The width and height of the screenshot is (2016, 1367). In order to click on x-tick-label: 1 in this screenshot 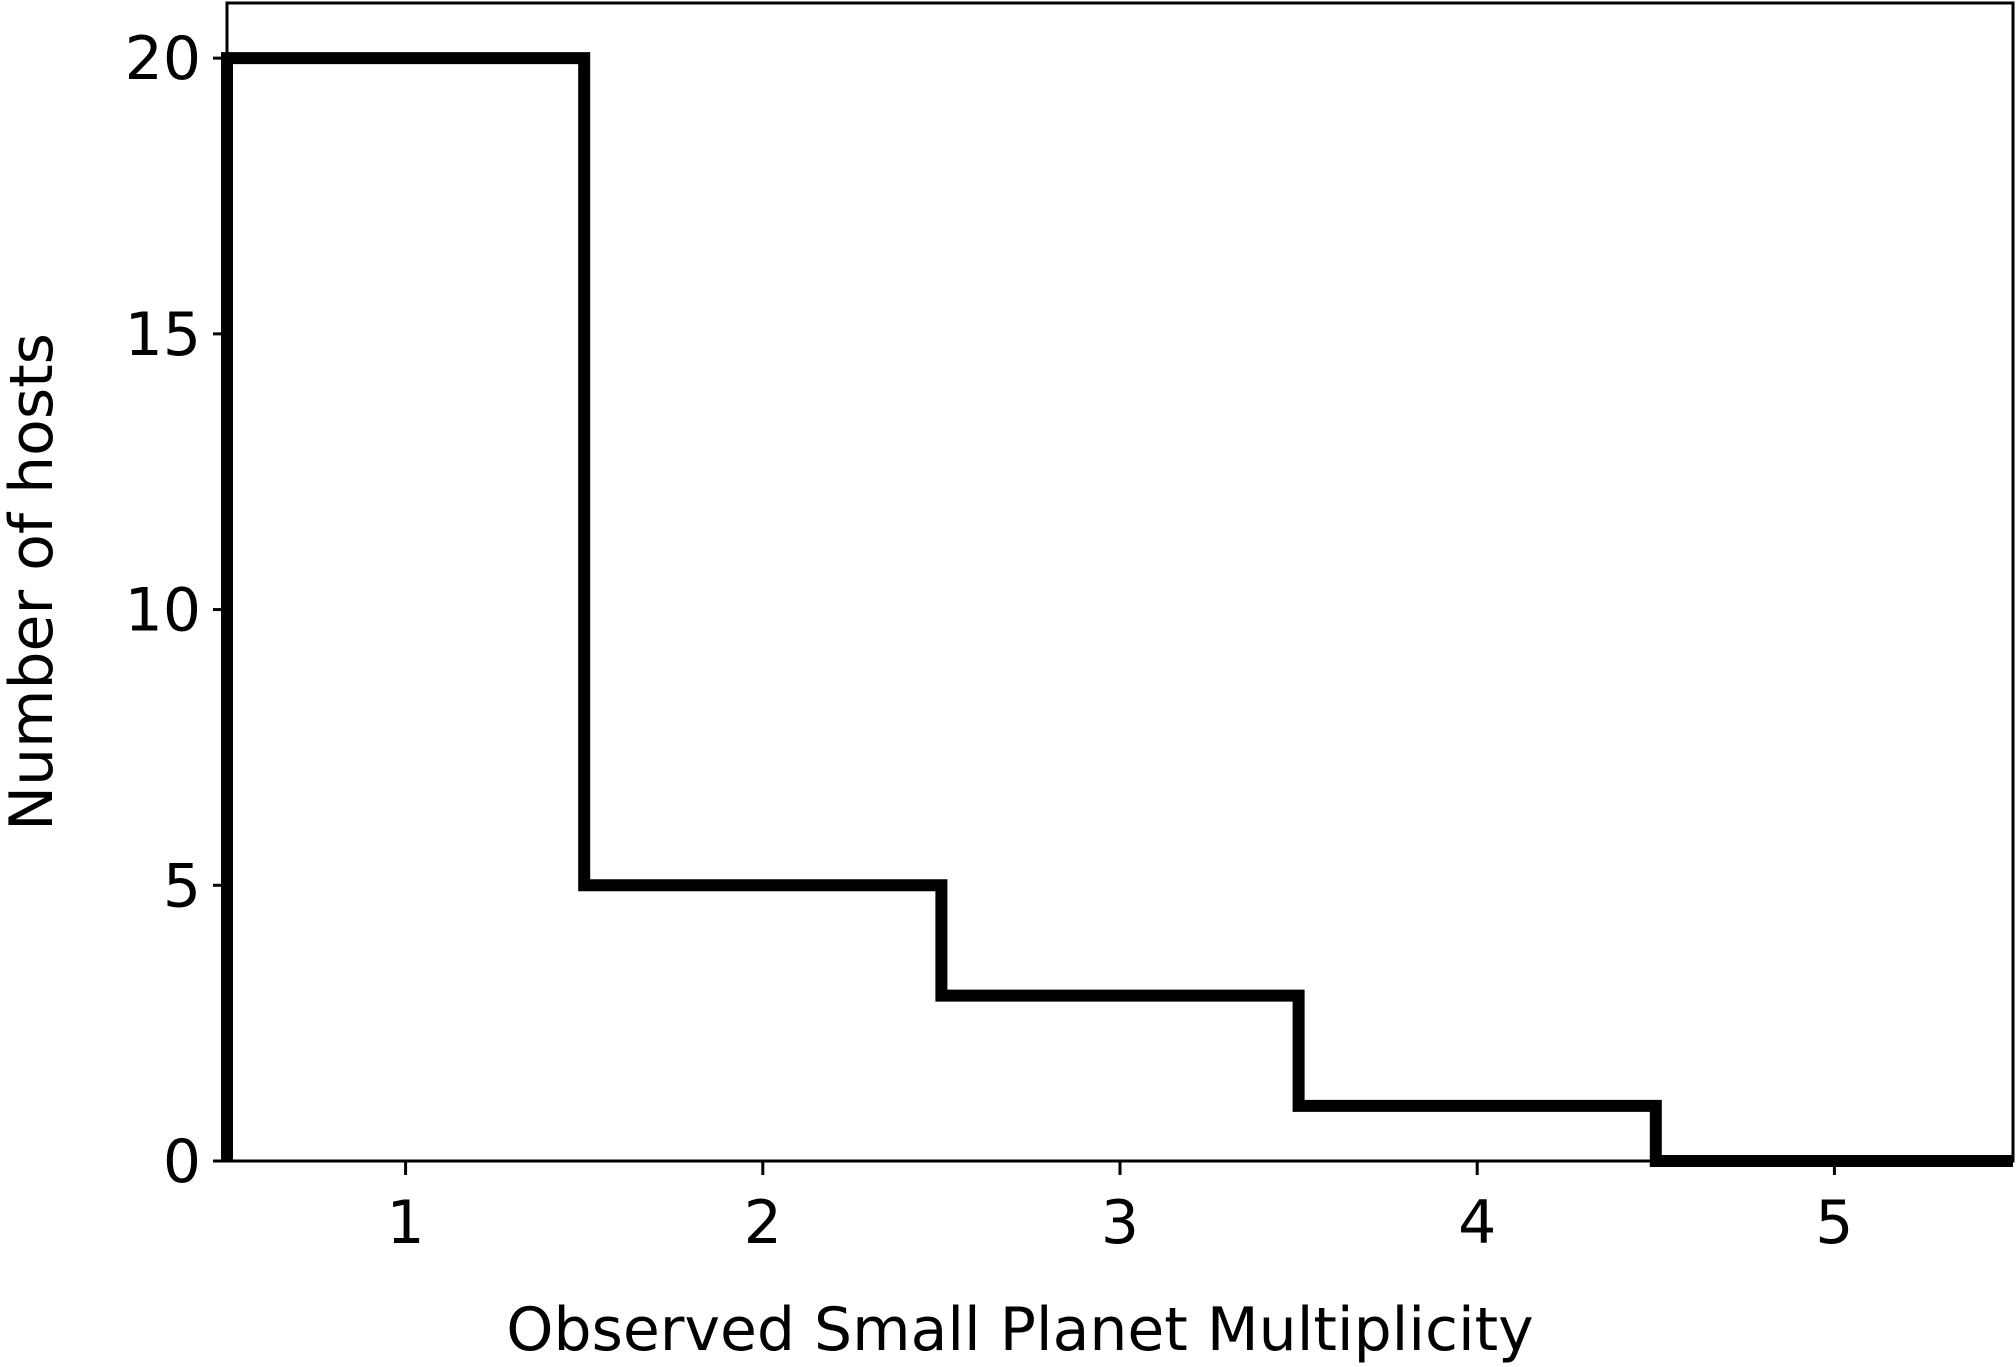, I will do `click(406, 1223)`.